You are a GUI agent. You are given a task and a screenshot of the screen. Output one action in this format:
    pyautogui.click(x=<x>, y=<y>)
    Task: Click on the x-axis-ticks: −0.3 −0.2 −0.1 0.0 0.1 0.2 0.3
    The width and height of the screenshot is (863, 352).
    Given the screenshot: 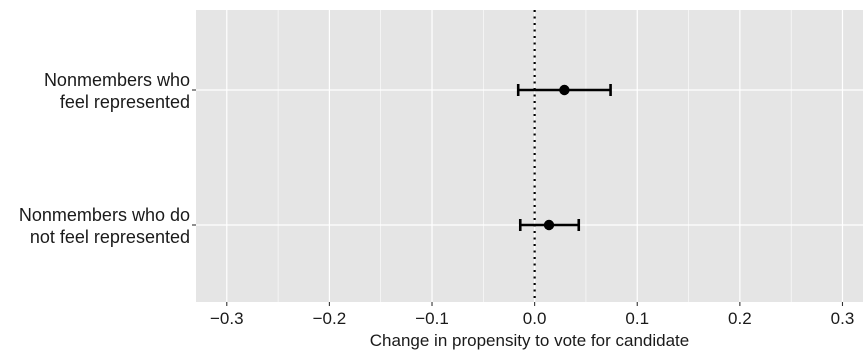 What is the action you would take?
    pyautogui.click(x=532, y=315)
    